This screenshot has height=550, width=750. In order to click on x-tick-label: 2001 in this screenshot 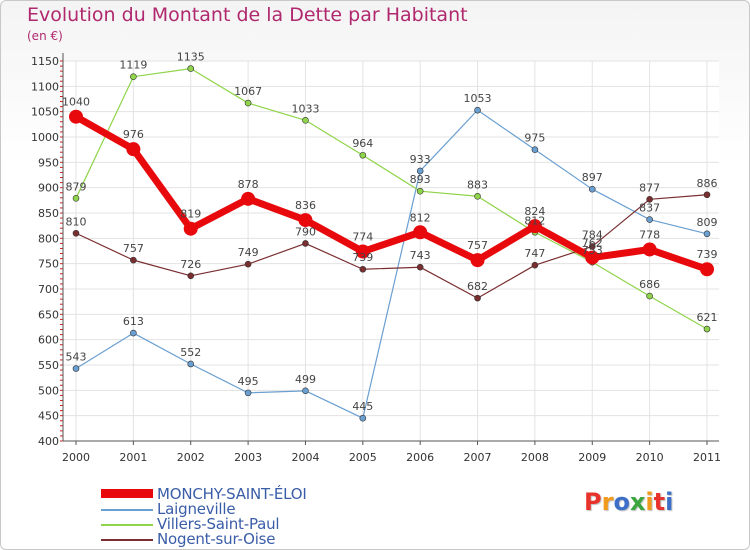, I will do `click(133, 457)`.